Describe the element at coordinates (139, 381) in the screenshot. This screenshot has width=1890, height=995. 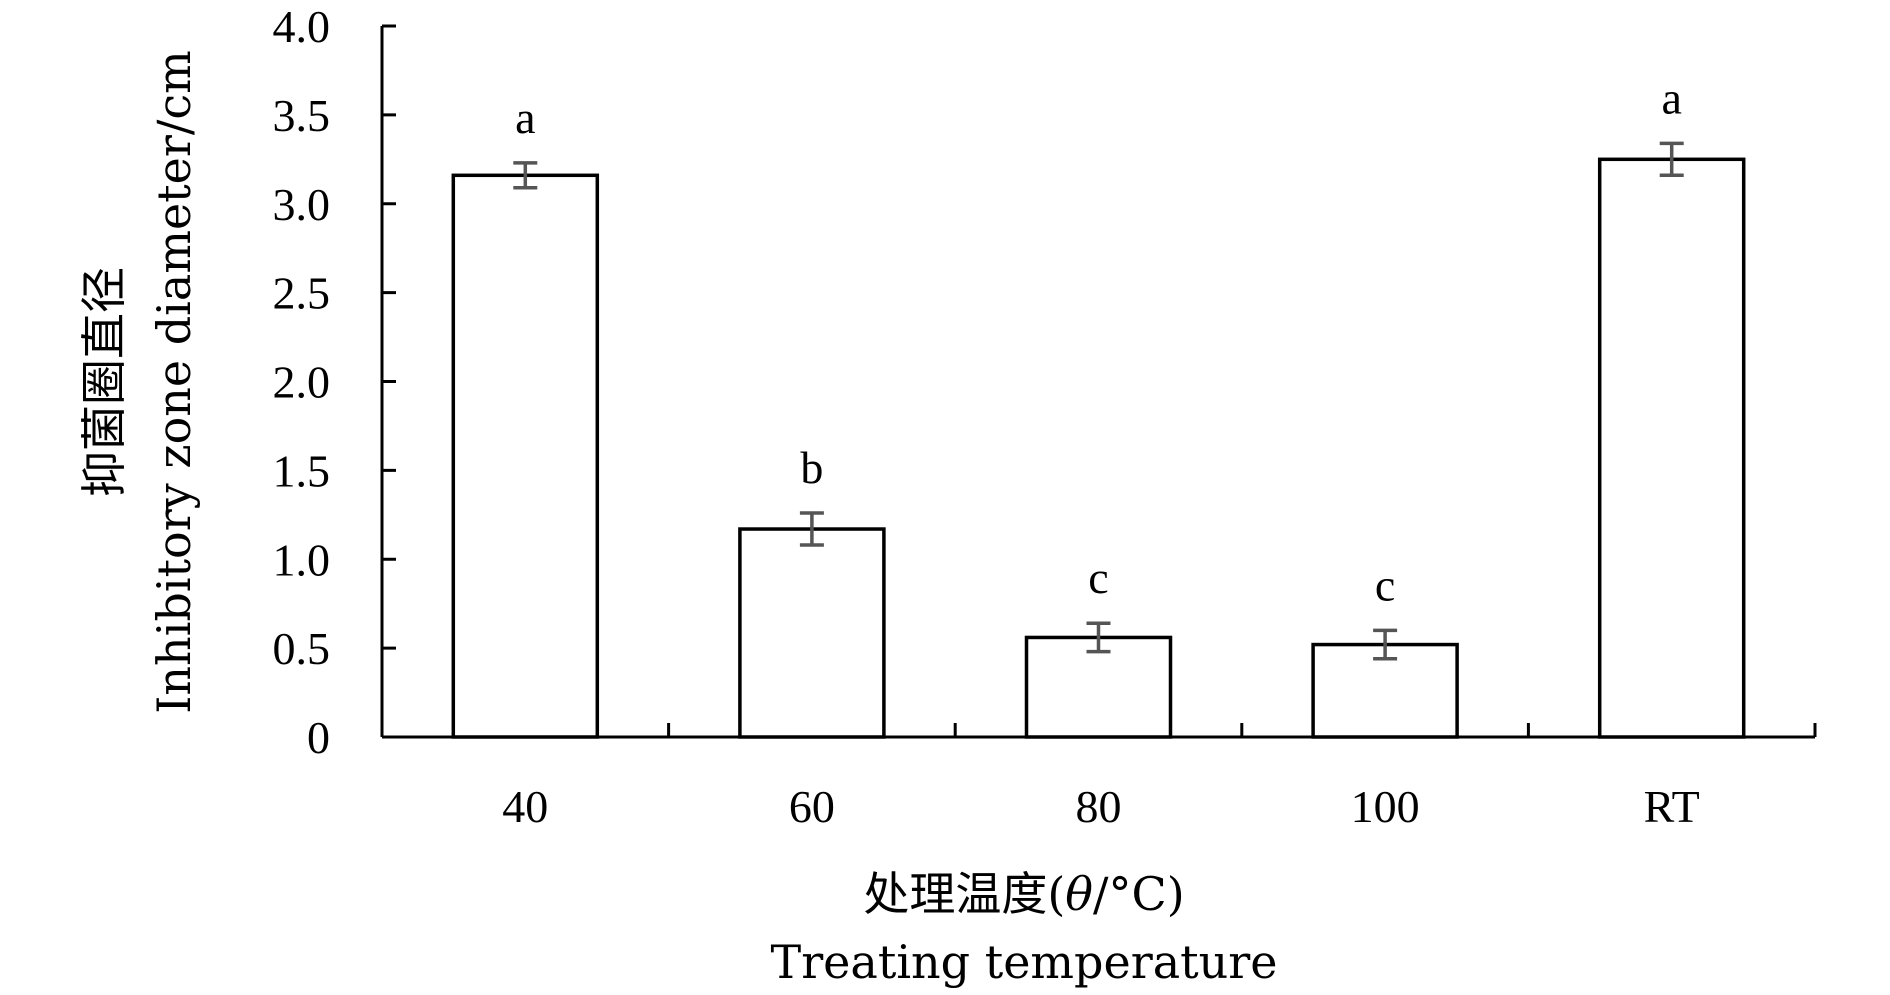
I see `y-axis-title: 抑菌圈直径 Inhibitory zone diameter/cm` at that location.